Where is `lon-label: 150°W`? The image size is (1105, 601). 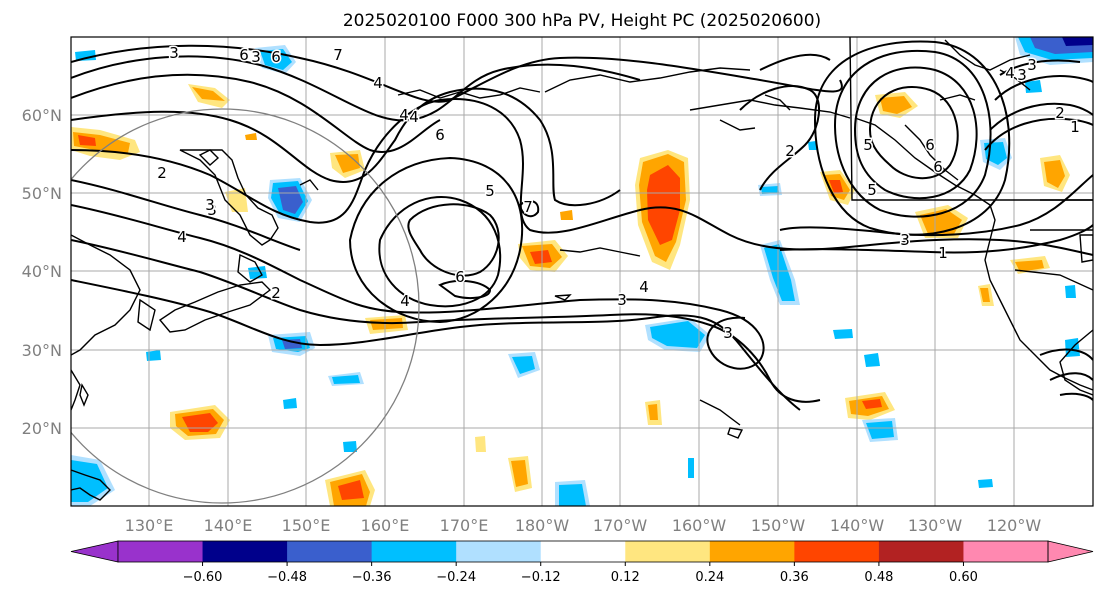
lon-label: 150°W is located at coordinates (778, 525).